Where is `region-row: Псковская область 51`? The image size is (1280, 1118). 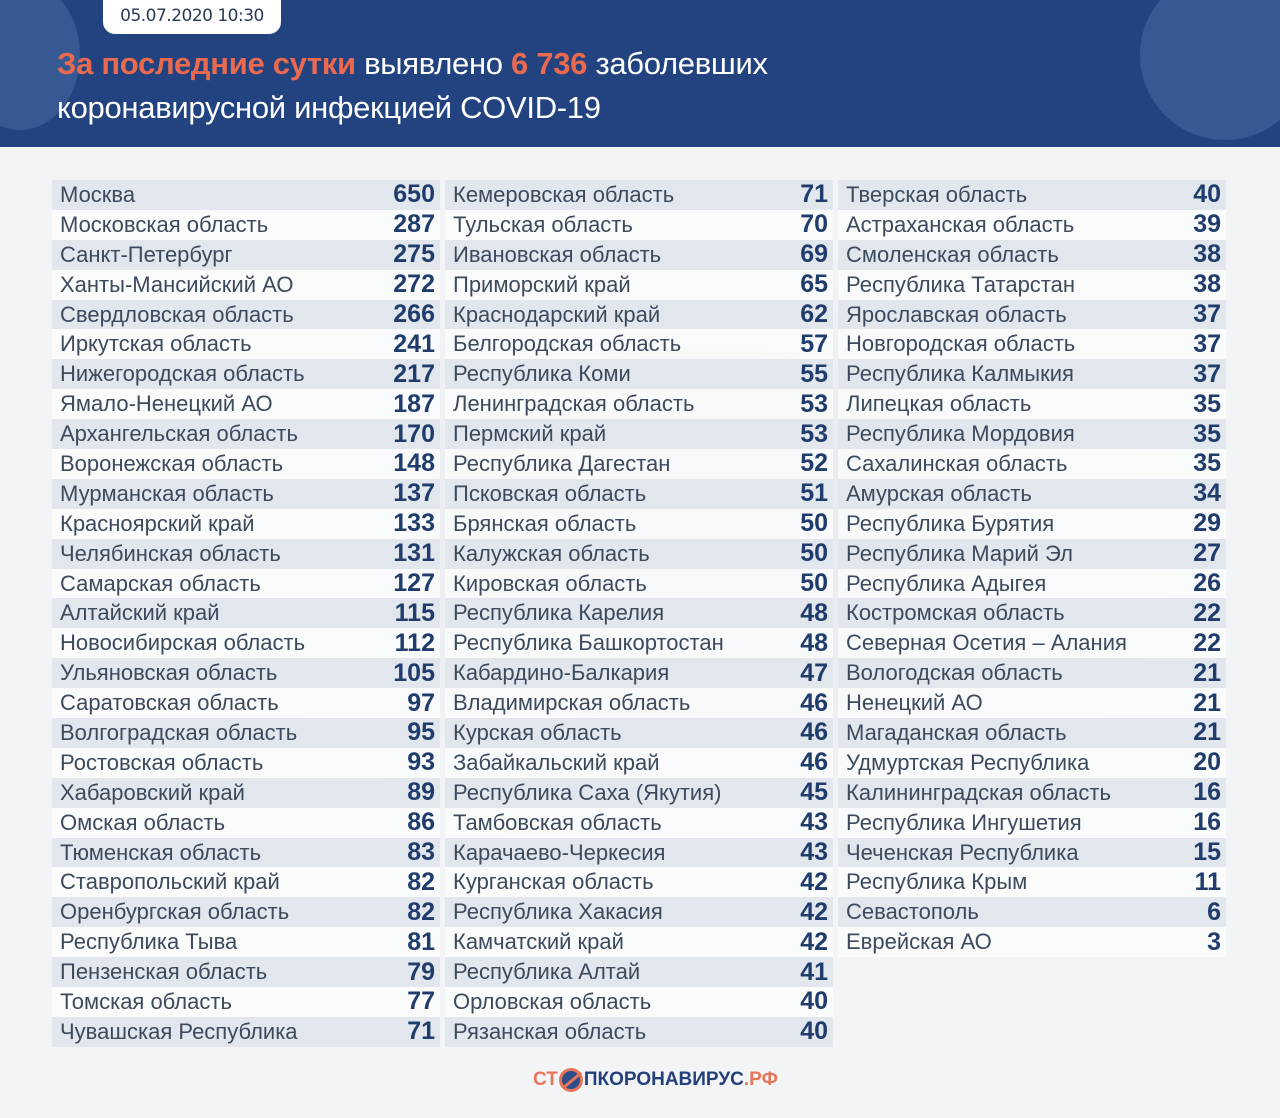
region-row: Псковская область 51 is located at coordinates (639, 493).